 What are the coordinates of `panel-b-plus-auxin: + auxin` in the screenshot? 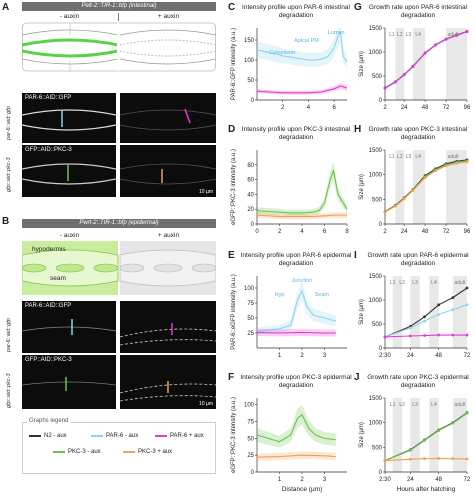 It's located at (168, 235).